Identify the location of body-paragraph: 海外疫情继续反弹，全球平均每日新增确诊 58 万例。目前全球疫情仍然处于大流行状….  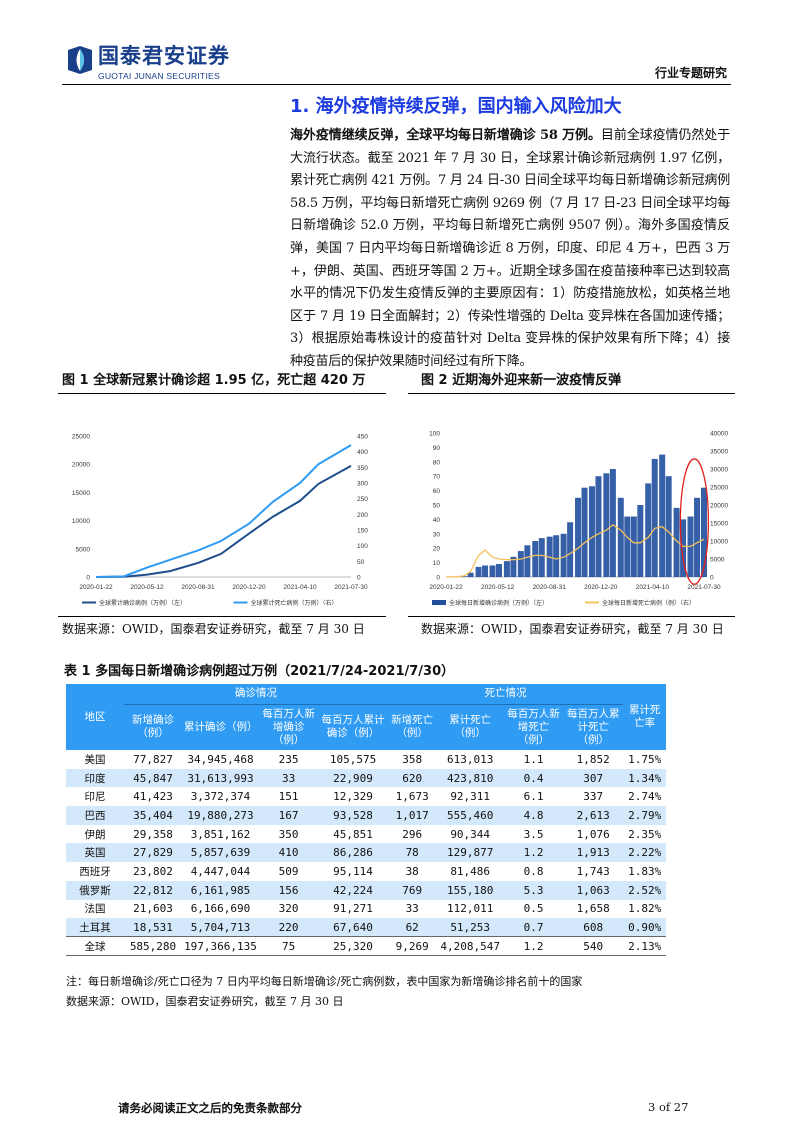
(510, 249).